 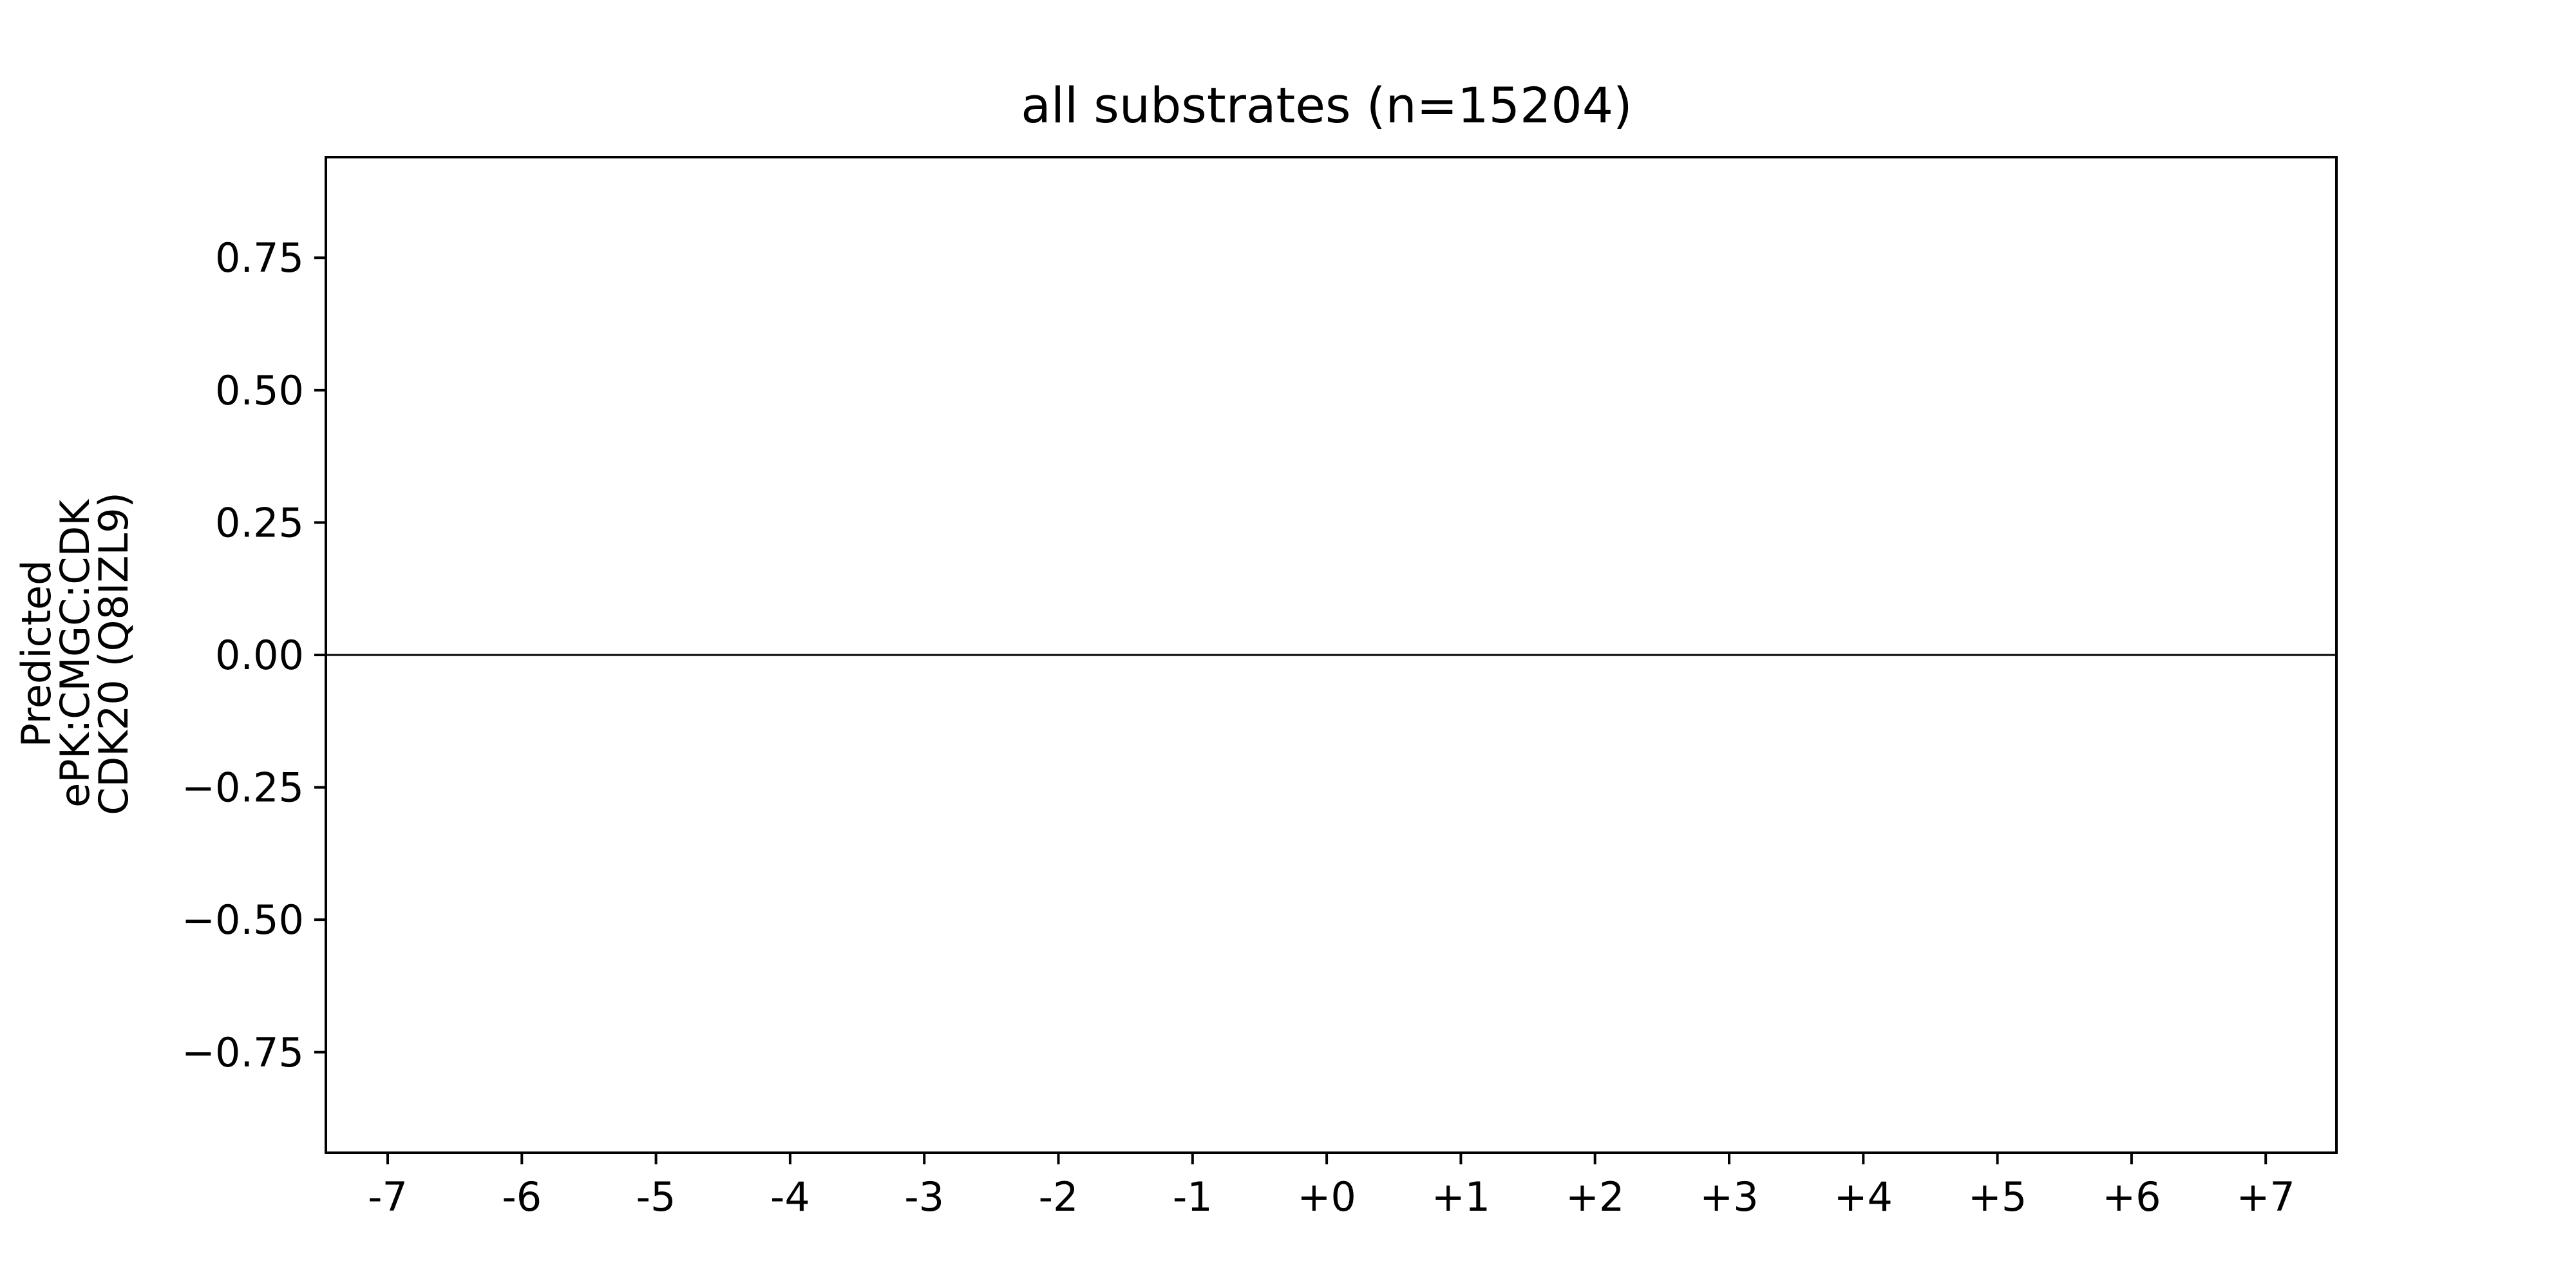 What do you see at coordinates (522, 1196) in the screenshot?
I see `x-tick-label: -6` at bounding box center [522, 1196].